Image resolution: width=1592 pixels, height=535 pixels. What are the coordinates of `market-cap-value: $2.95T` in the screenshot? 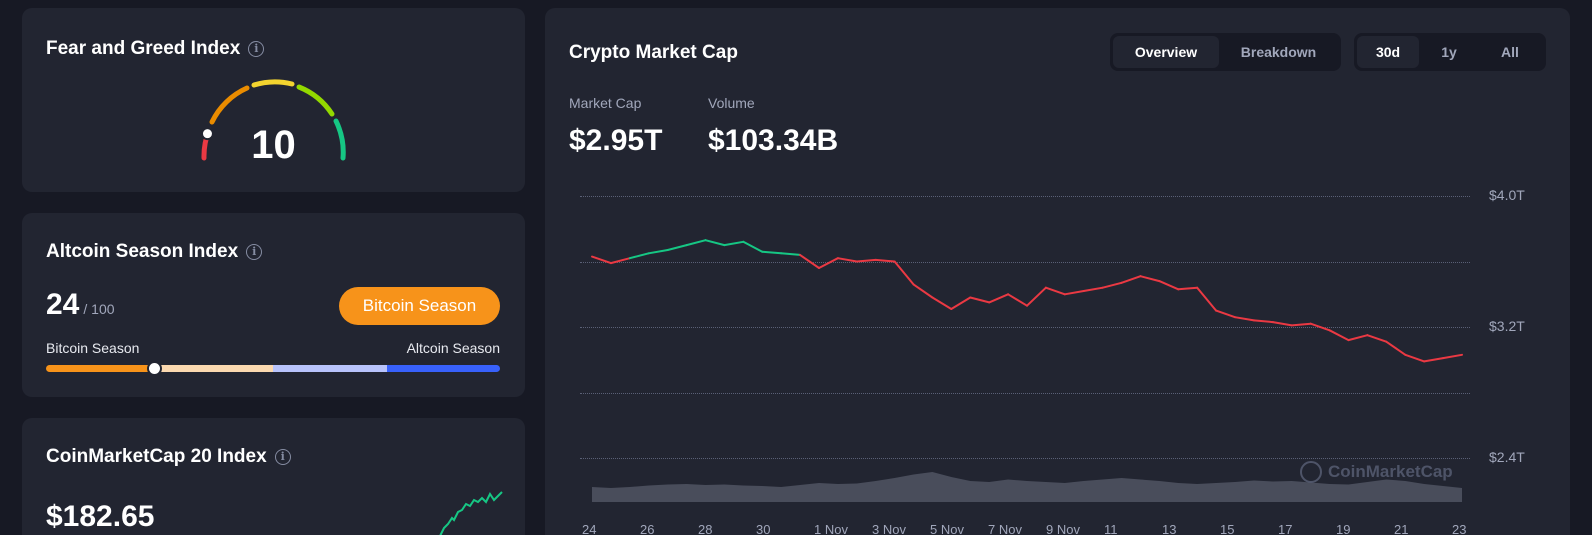 It's located at (616, 140).